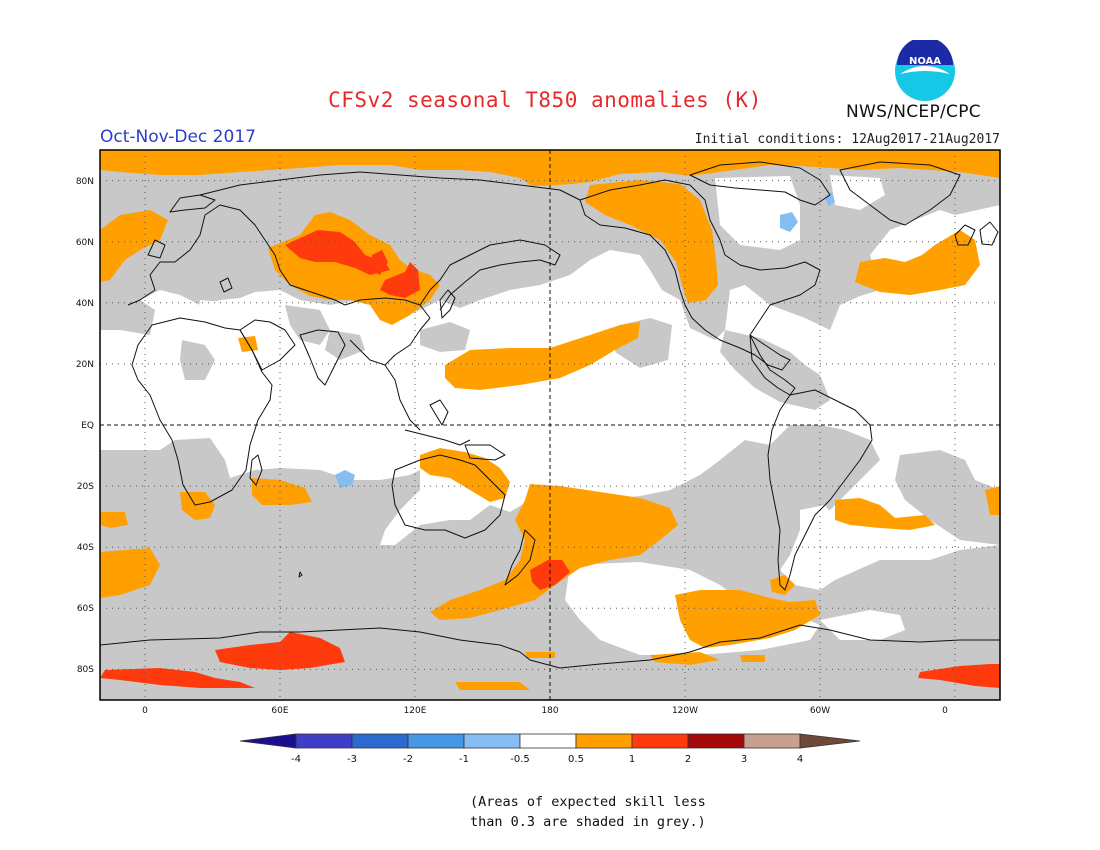  What do you see at coordinates (87, 426) in the screenshot?
I see `lat-label: EQ` at bounding box center [87, 426].